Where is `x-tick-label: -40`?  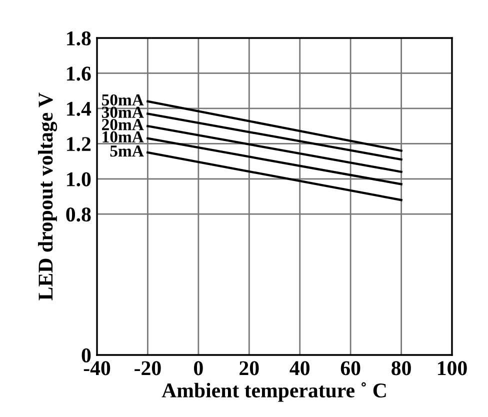 x-tick-label: -40 is located at coordinates (97, 368).